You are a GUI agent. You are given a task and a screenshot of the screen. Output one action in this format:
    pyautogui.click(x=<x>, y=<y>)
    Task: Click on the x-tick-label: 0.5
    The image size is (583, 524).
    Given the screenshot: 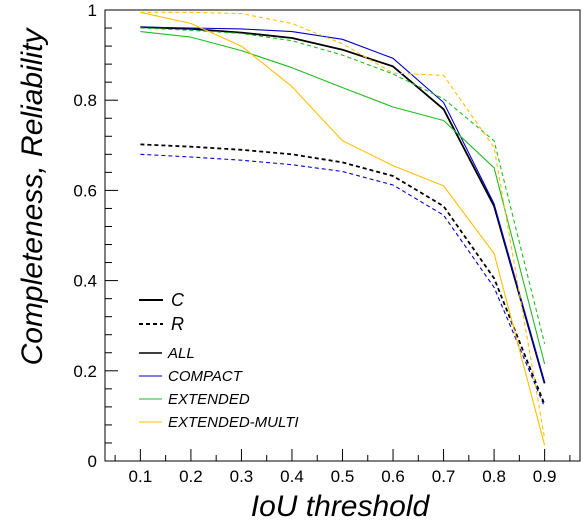 What is the action you would take?
    pyautogui.click(x=343, y=476)
    